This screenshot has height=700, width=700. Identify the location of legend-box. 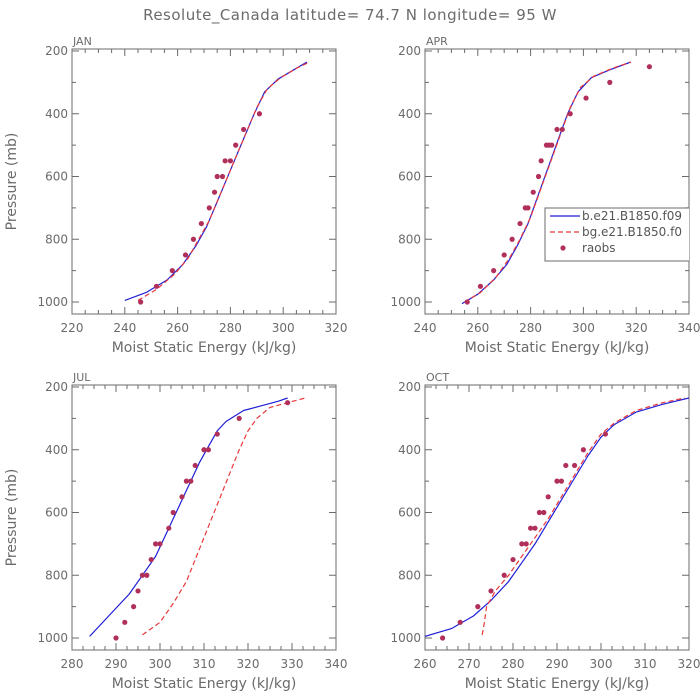
(616, 234).